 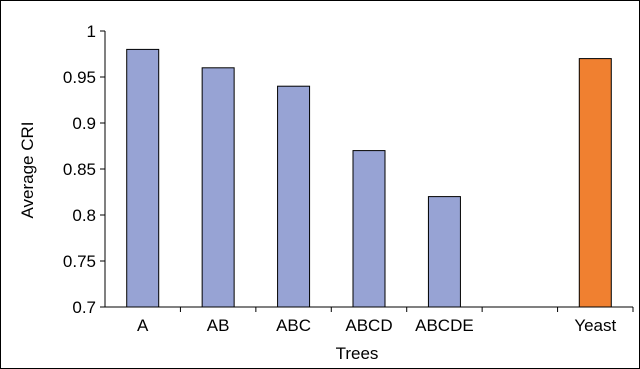 What do you see at coordinates (293, 325) in the screenshot?
I see `x-tick-label: ABC` at bounding box center [293, 325].